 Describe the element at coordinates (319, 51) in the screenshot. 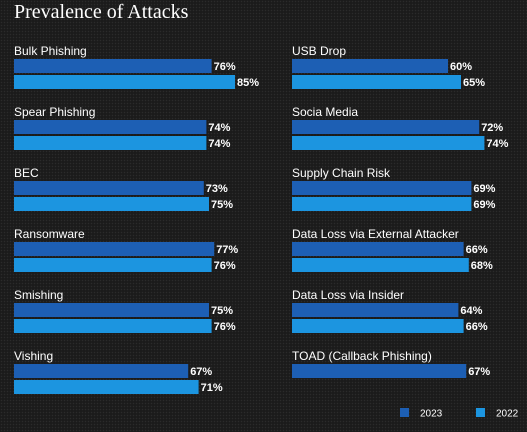

I see `category-label: USB Drop` at that location.